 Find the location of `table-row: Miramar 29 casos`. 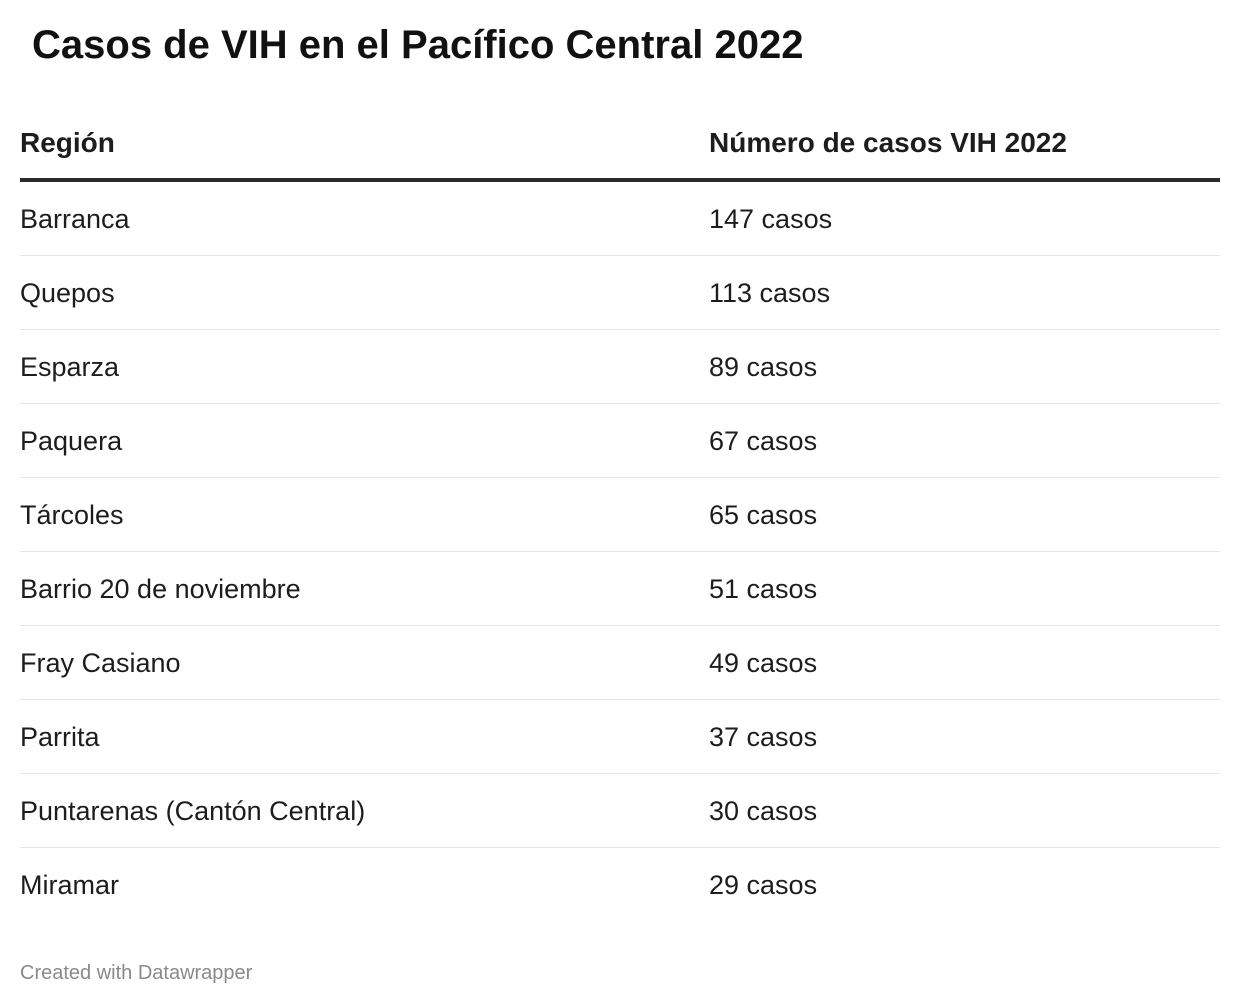

table-row: Miramar 29 casos is located at coordinates (620, 884).